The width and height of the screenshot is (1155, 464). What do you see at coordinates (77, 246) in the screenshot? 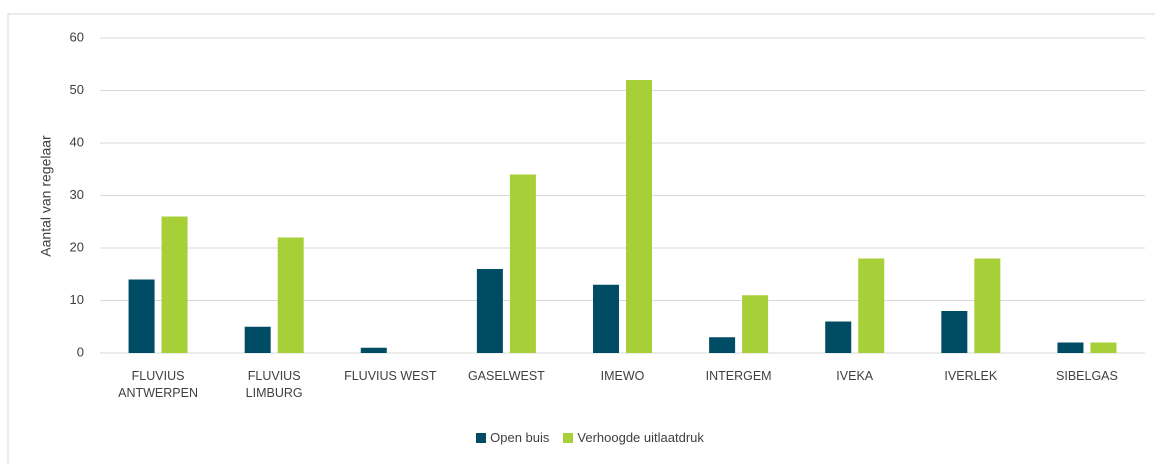
I see `y-tick-label: 20` at bounding box center [77, 246].